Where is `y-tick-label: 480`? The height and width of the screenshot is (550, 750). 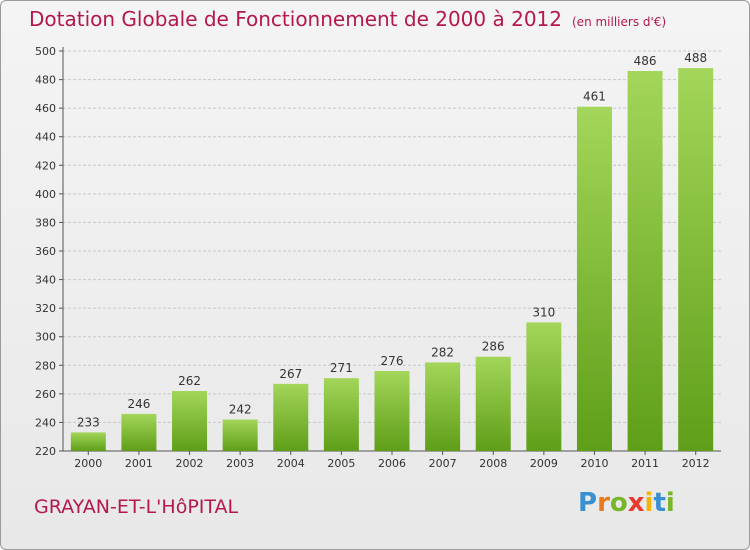 y-tick-label: 480 is located at coordinates (45, 80).